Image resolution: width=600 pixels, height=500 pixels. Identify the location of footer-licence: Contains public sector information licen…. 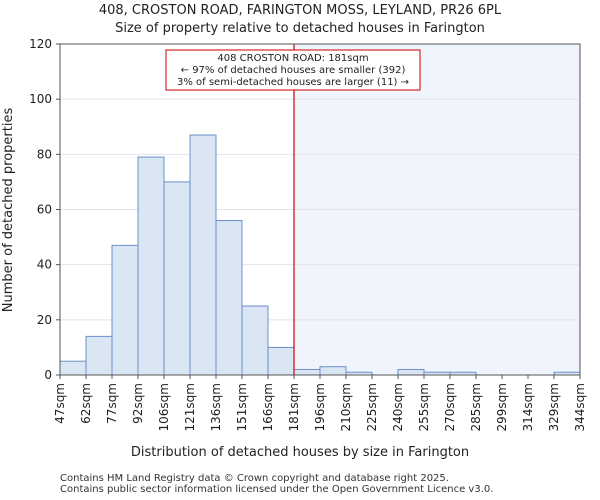
(277, 489).